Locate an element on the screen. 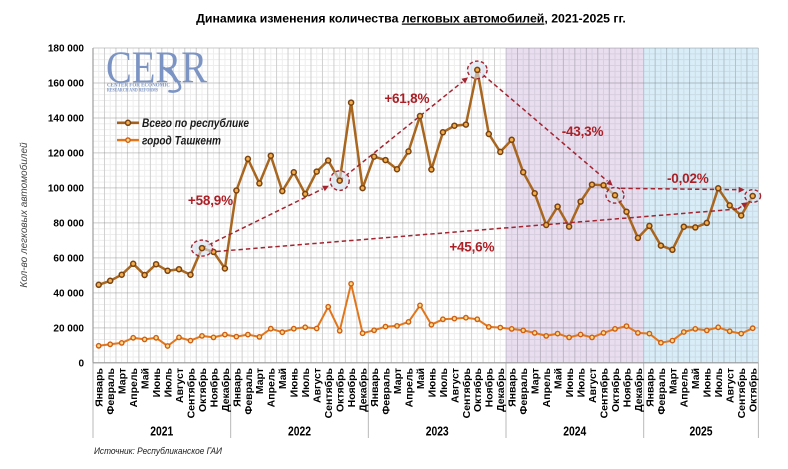 This screenshot has width=788, height=469. svg-text: 160 000 is located at coordinates (66, 84).